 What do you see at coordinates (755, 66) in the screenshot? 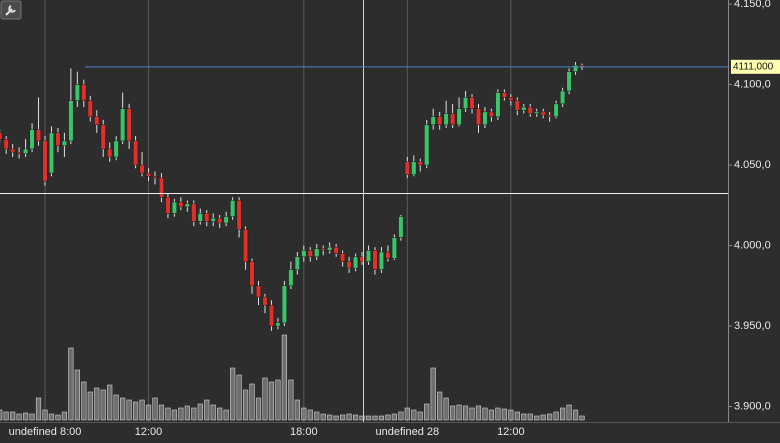
I see `price-label-box` at bounding box center [755, 66].